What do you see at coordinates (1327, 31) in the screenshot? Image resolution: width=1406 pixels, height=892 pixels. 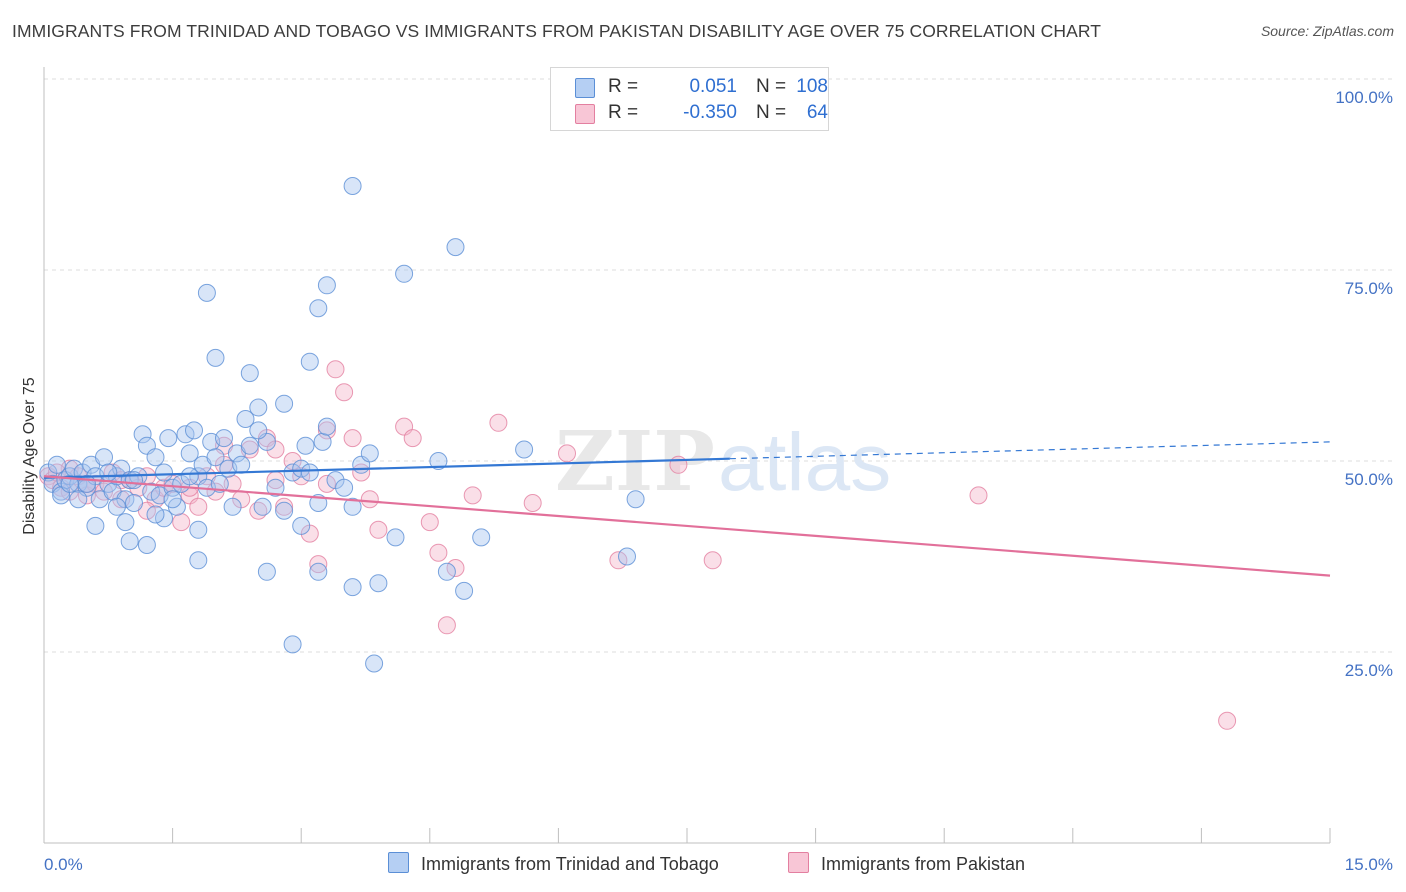 I see `source-credit: Source: ZipAtlas.com` at bounding box center [1327, 31].